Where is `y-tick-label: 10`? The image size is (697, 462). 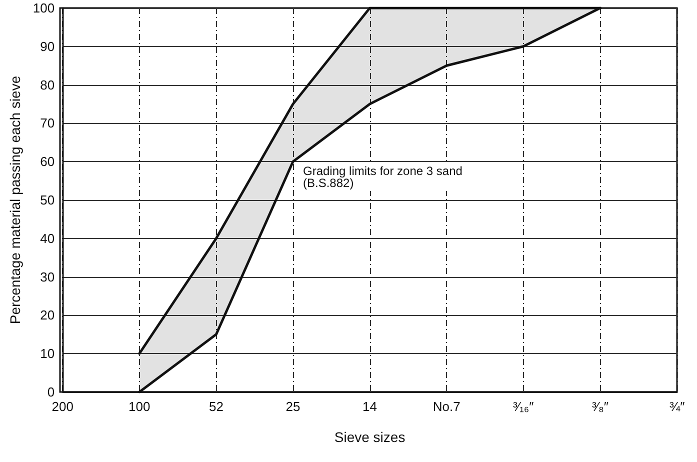 y-tick-label: 10 is located at coordinates (47, 354).